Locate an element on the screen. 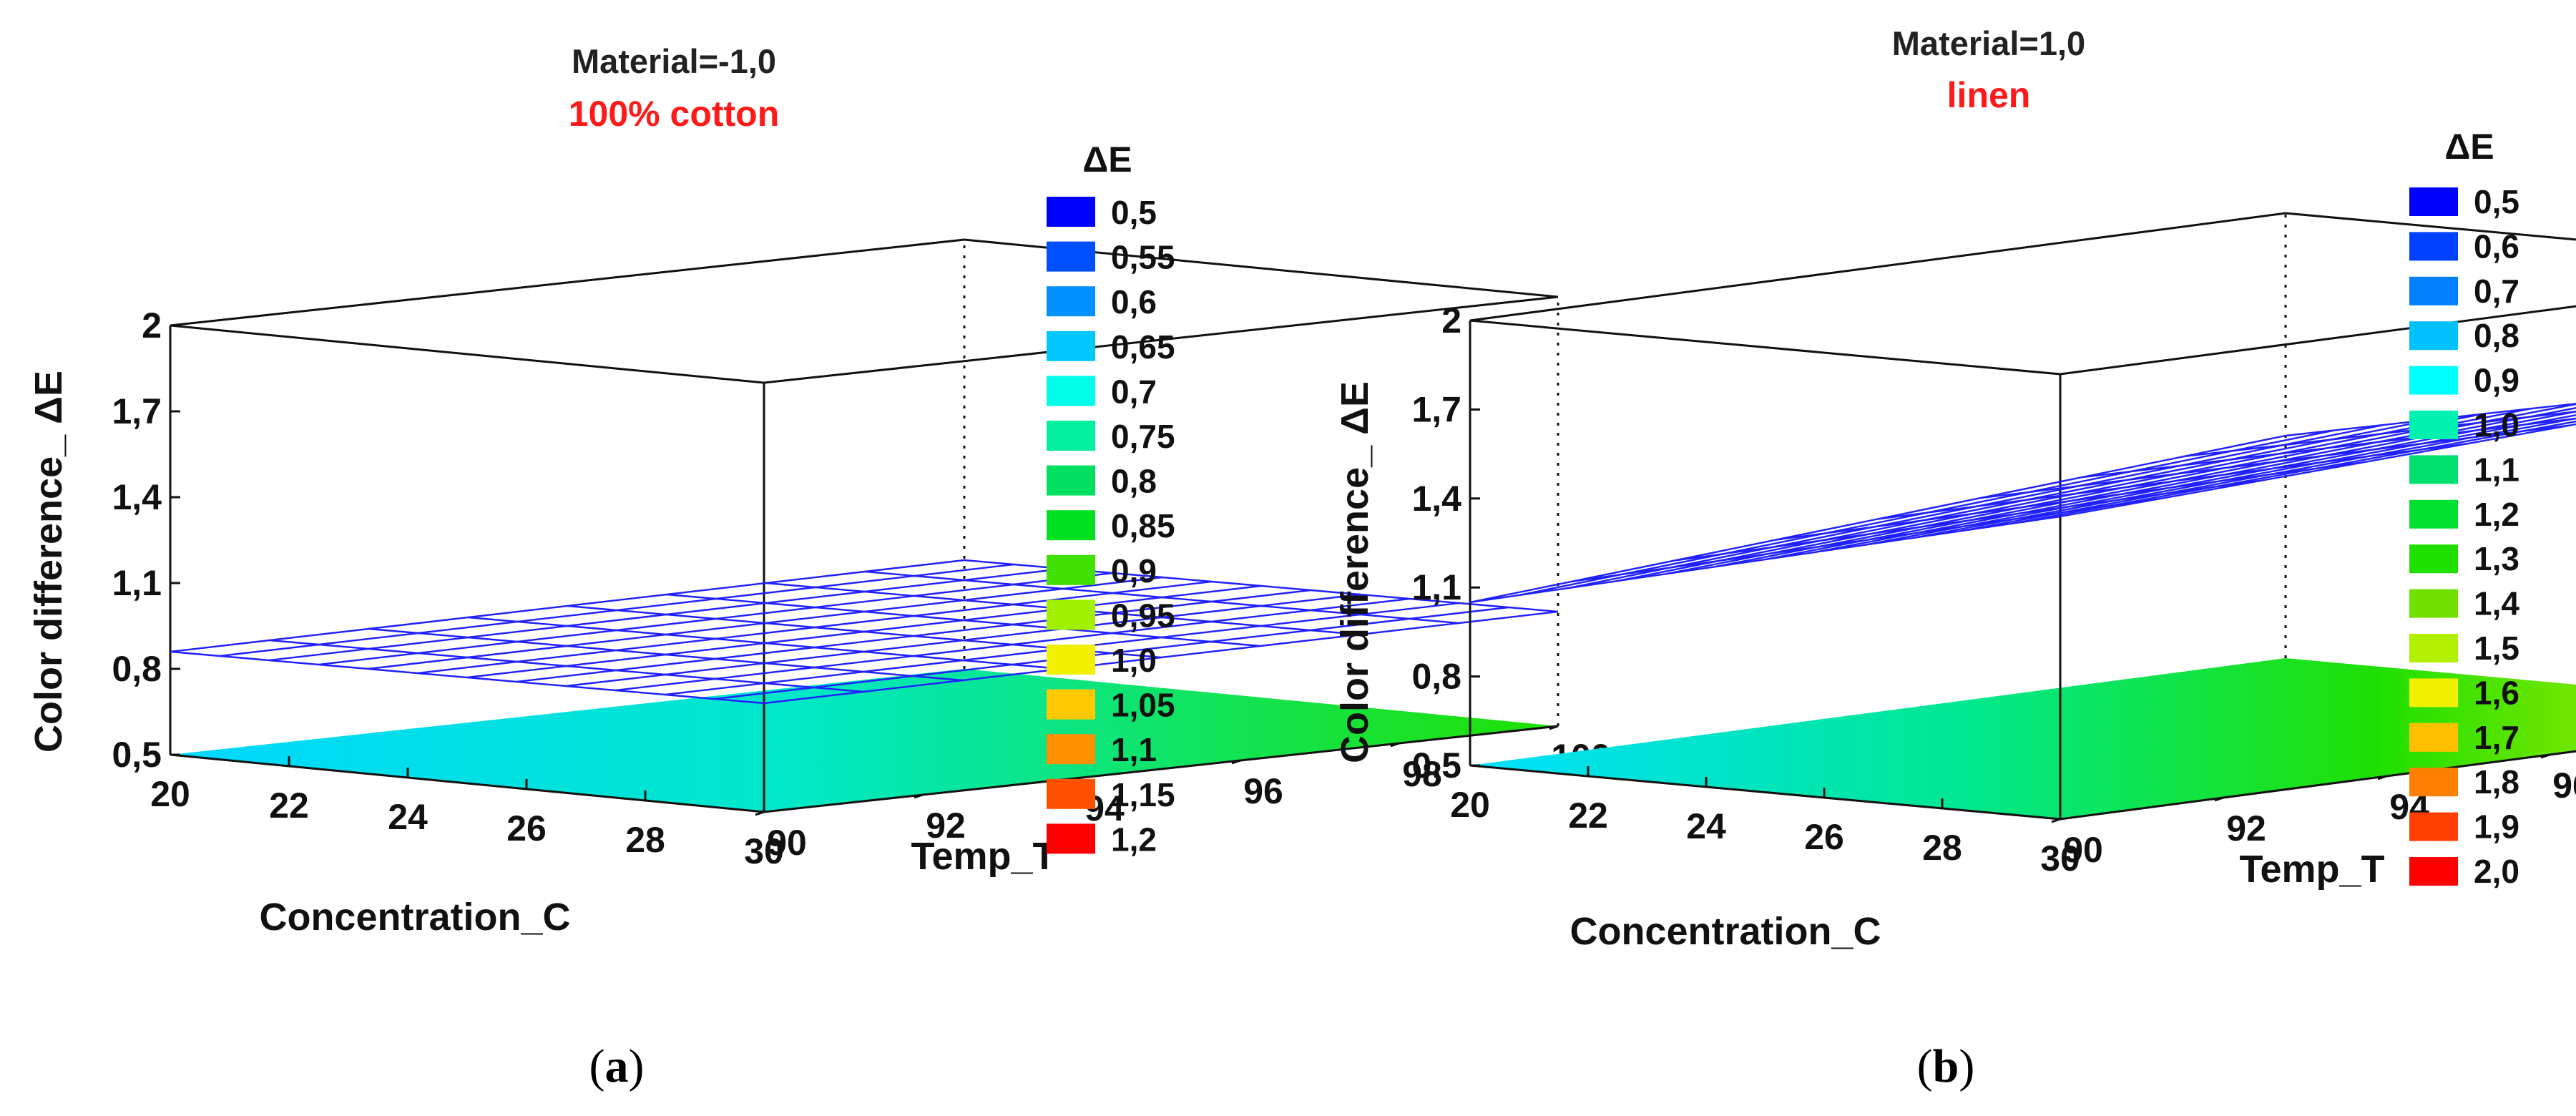  contour-floor is located at coordinates (864, 741).